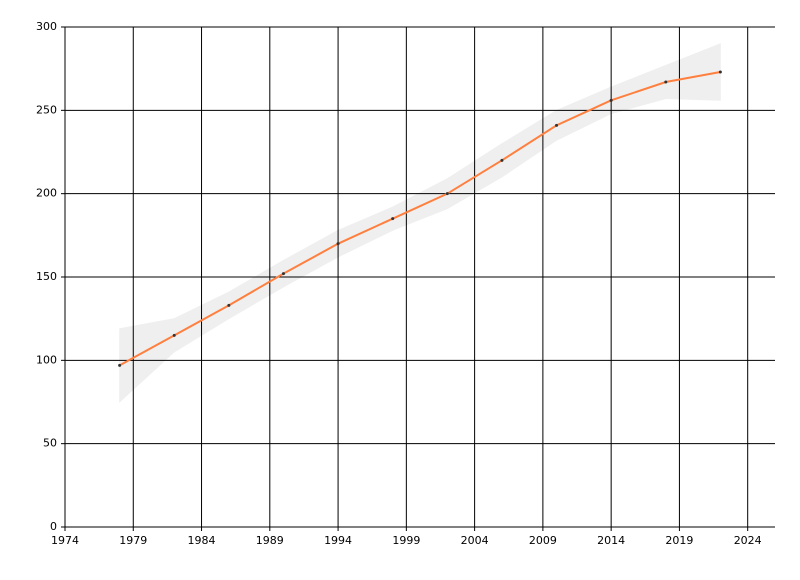  What do you see at coordinates (679, 540) in the screenshot?
I see `x-tick-label: 2019` at bounding box center [679, 540].